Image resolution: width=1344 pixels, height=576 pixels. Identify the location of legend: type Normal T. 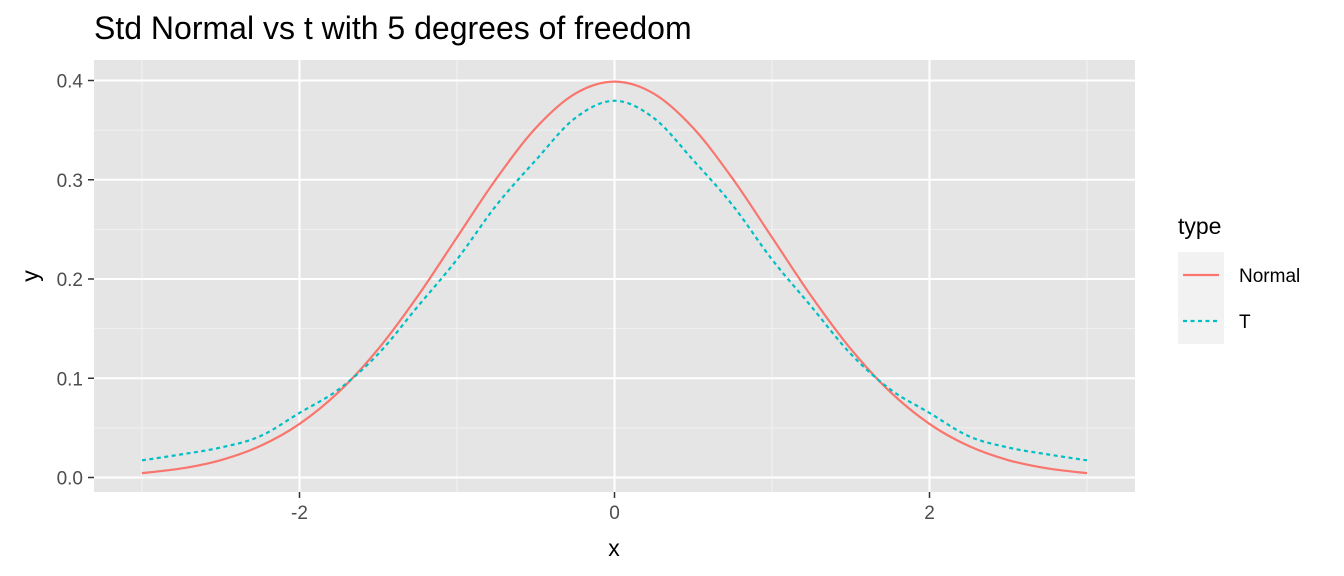
(1239, 278).